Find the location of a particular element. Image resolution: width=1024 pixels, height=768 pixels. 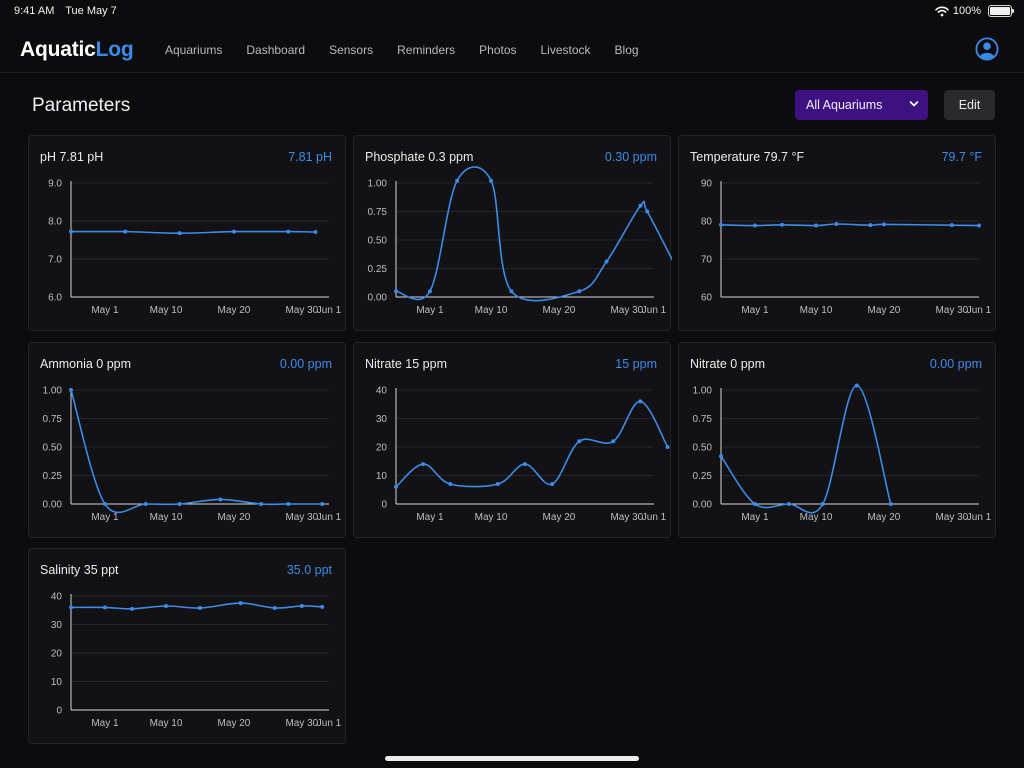

app-logo: AquaticLog is located at coordinates (77, 50).